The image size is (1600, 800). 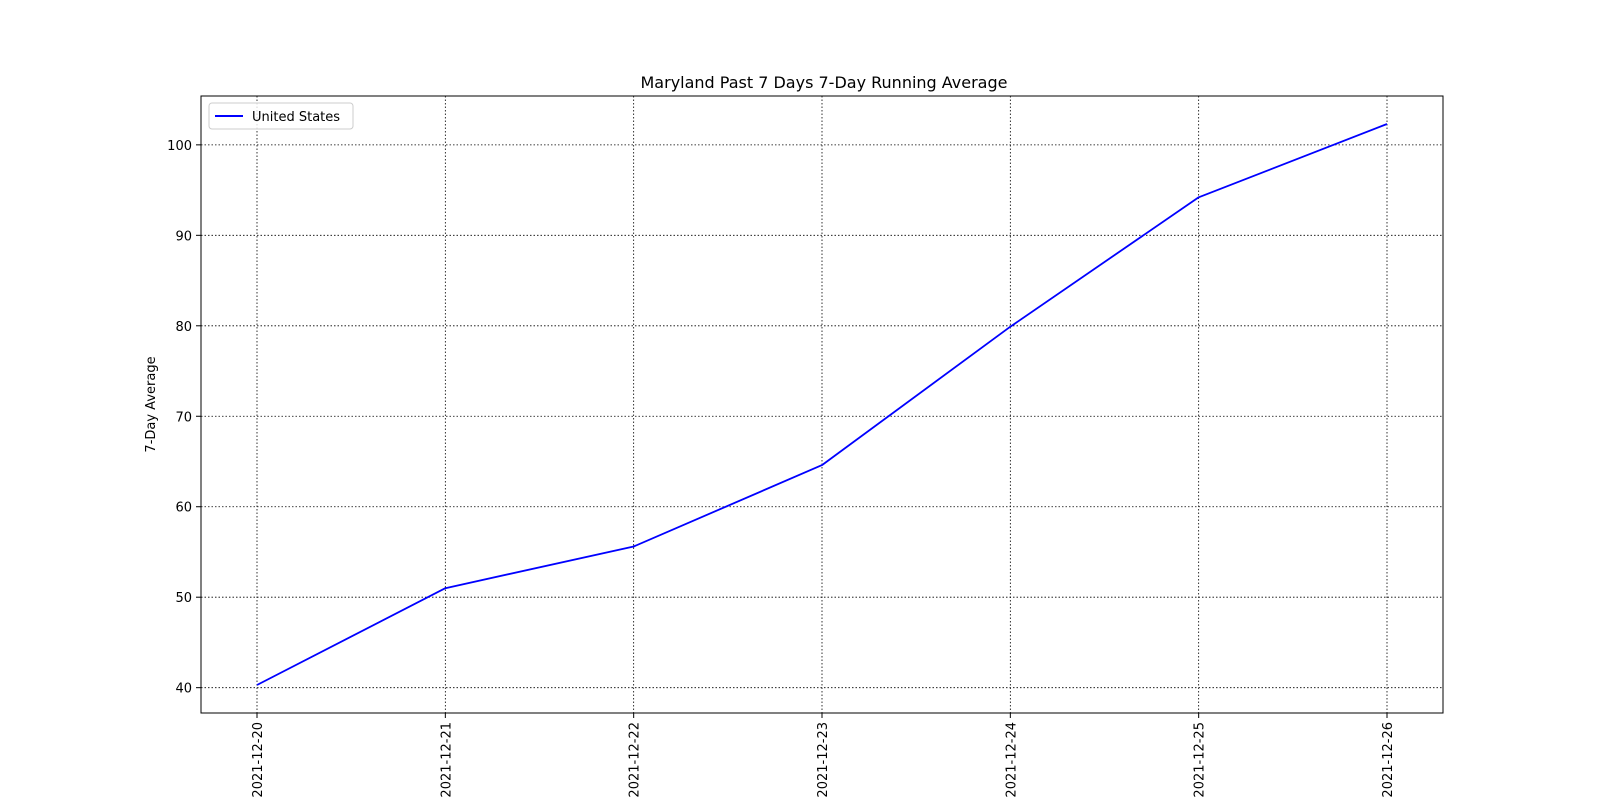 I want to click on legend: United States, so click(x=281, y=116).